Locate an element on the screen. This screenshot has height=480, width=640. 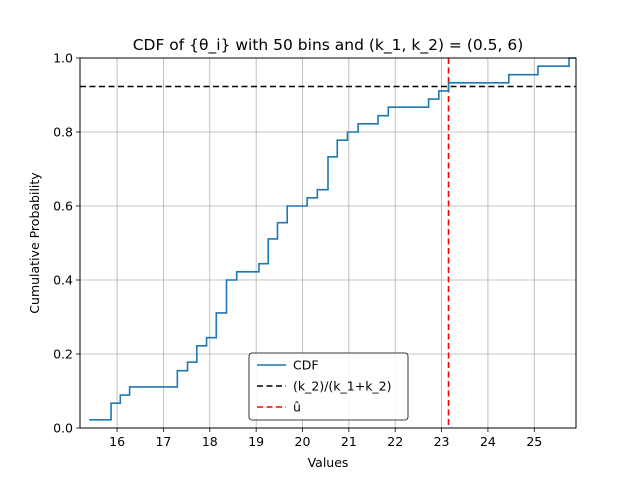
legend: CDF (k_2)/(k_1+k_2) û is located at coordinates (328, 386).